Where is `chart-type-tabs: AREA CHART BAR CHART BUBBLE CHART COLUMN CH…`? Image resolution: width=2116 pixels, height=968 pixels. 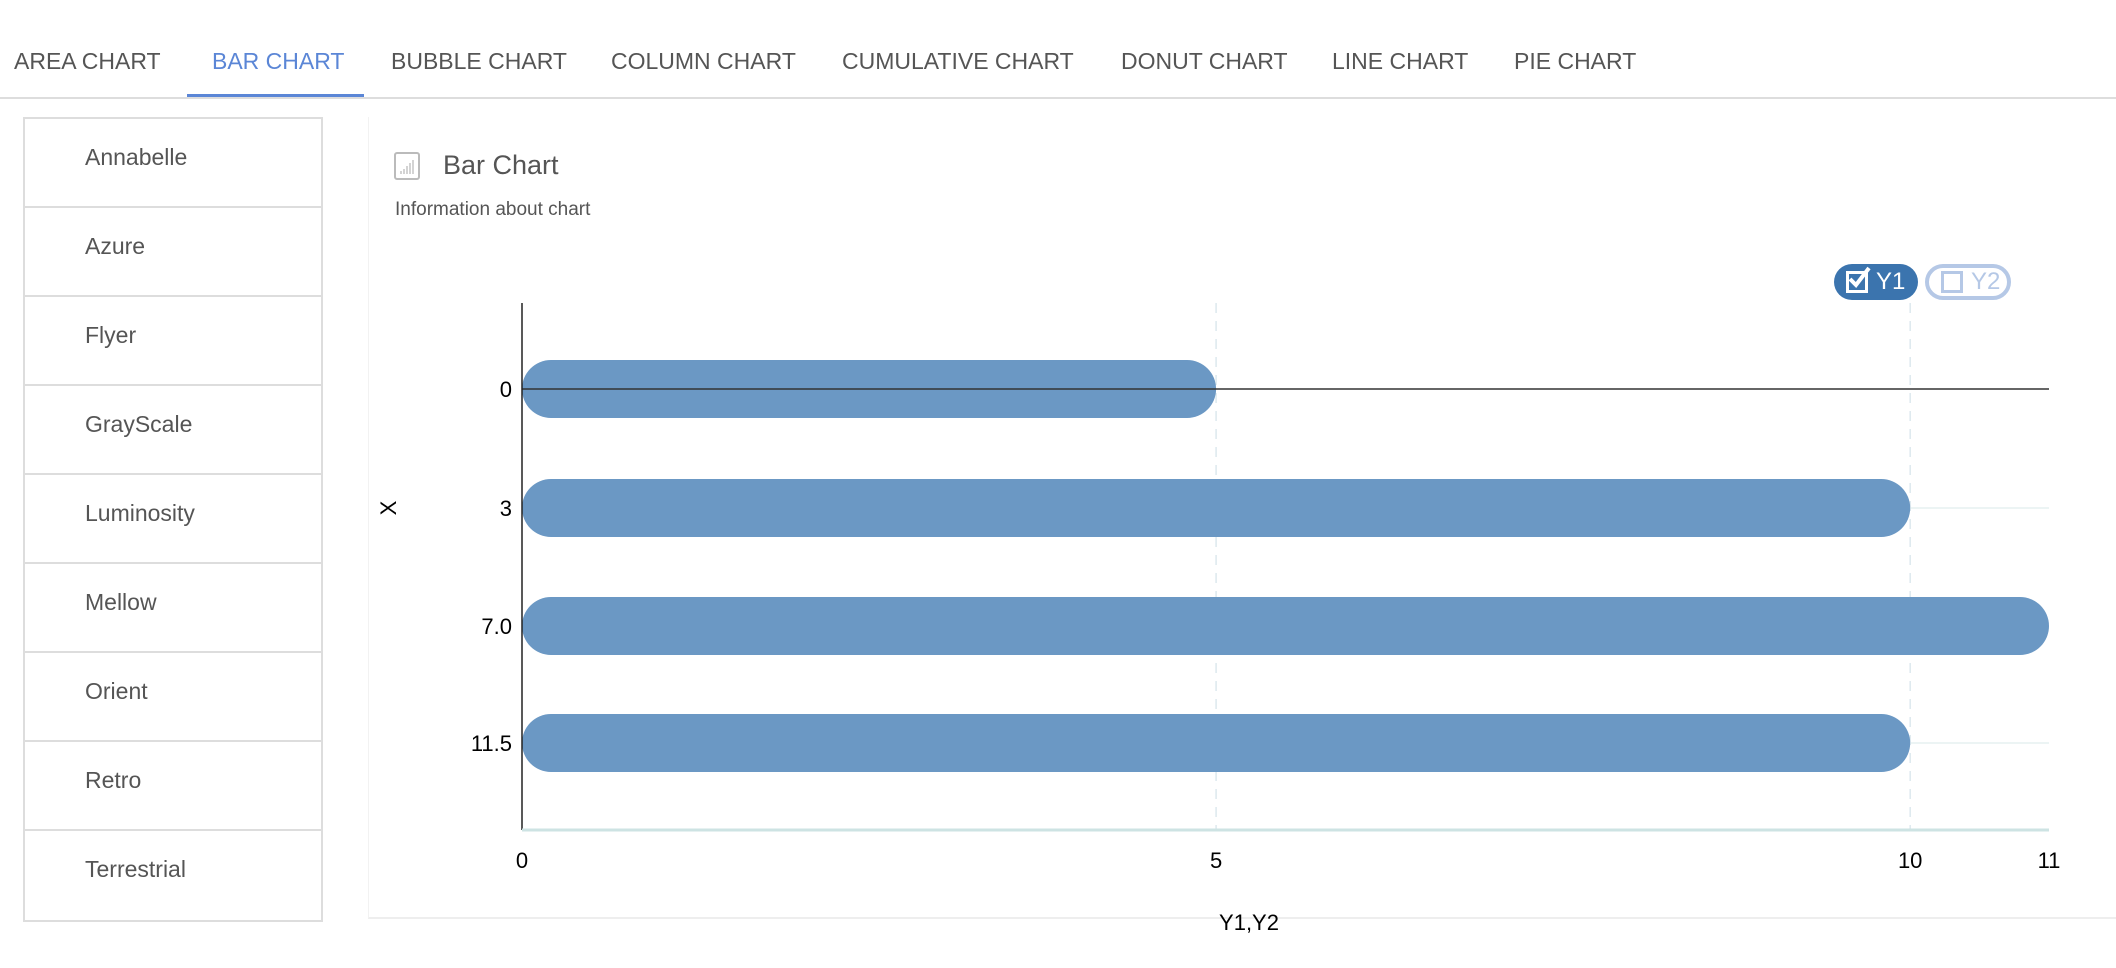 chart-type-tabs: AREA CHART BAR CHART BUBBLE CHART COLUMN CH… is located at coordinates (1058, 49).